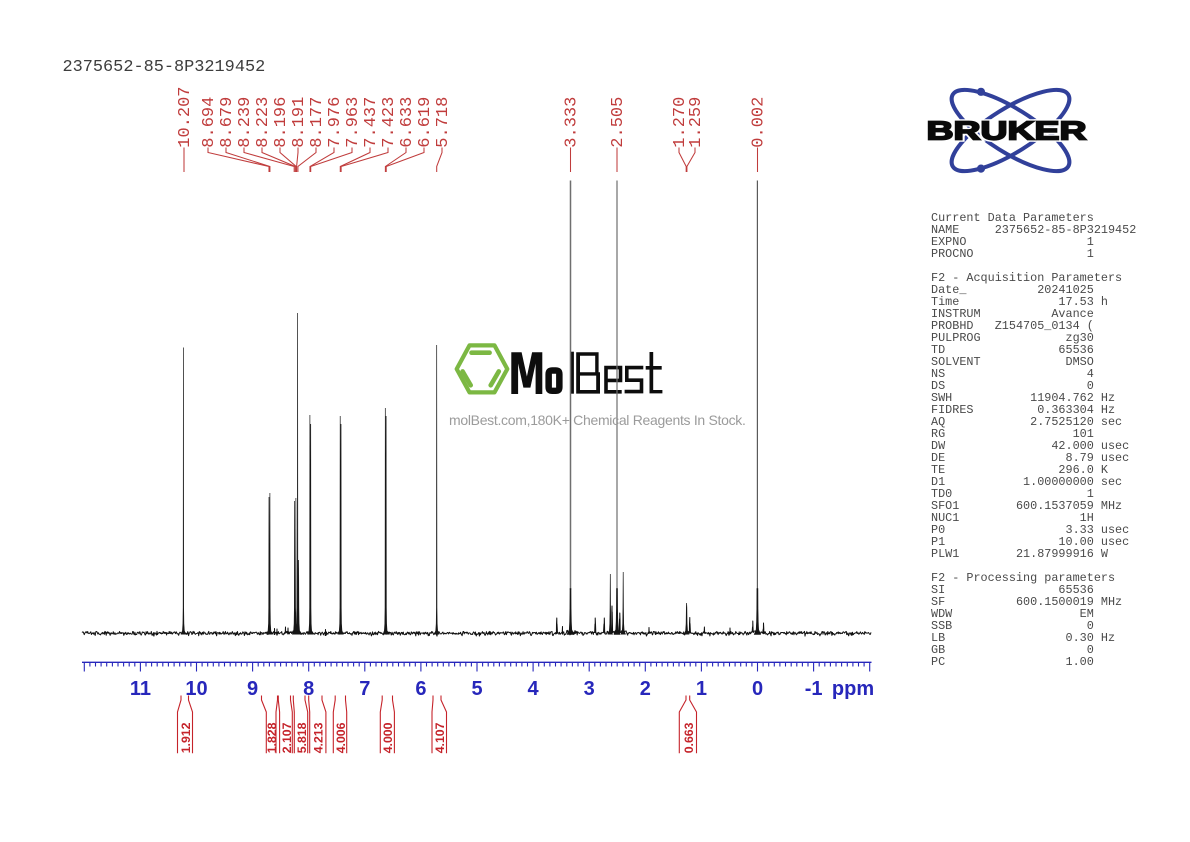  What do you see at coordinates (263, 122) in the screenshot?
I see `svg-text: 8.223` at bounding box center [263, 122].